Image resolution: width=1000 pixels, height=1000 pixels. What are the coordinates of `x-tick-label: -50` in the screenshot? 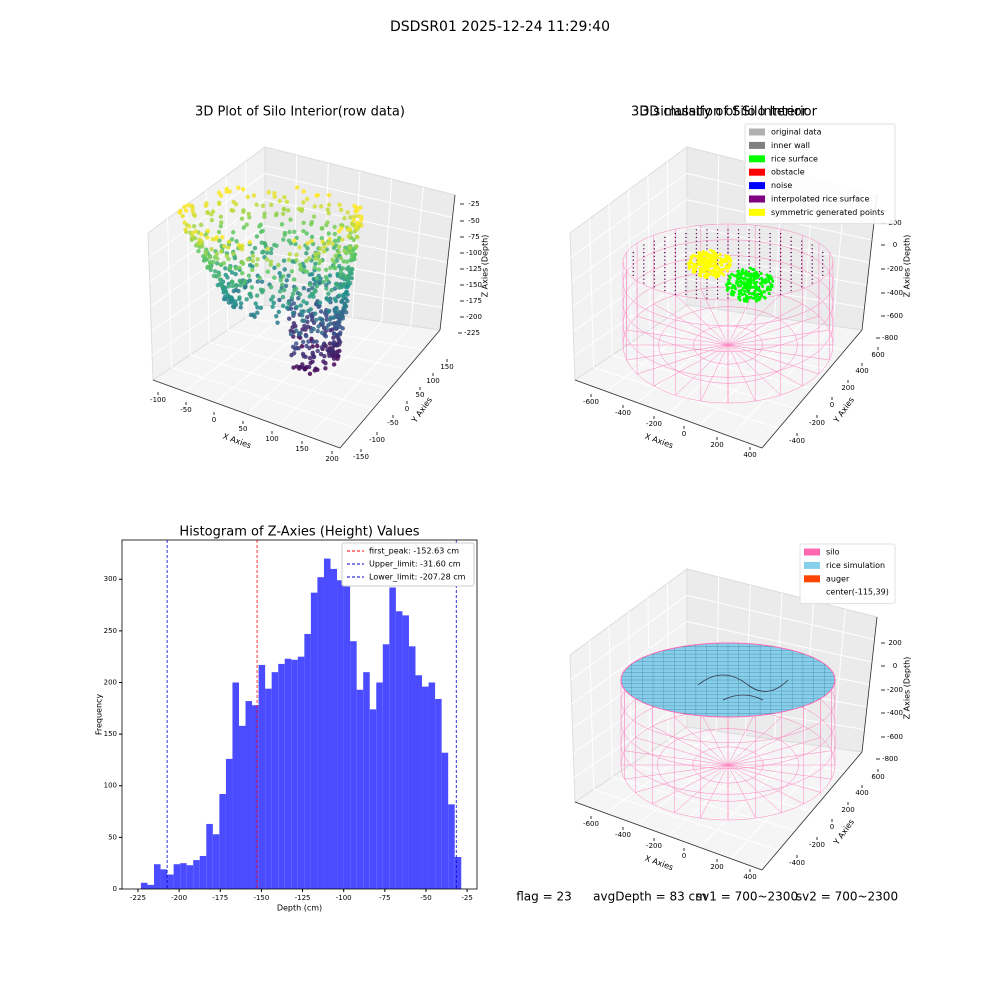 It's located at (425, 898).